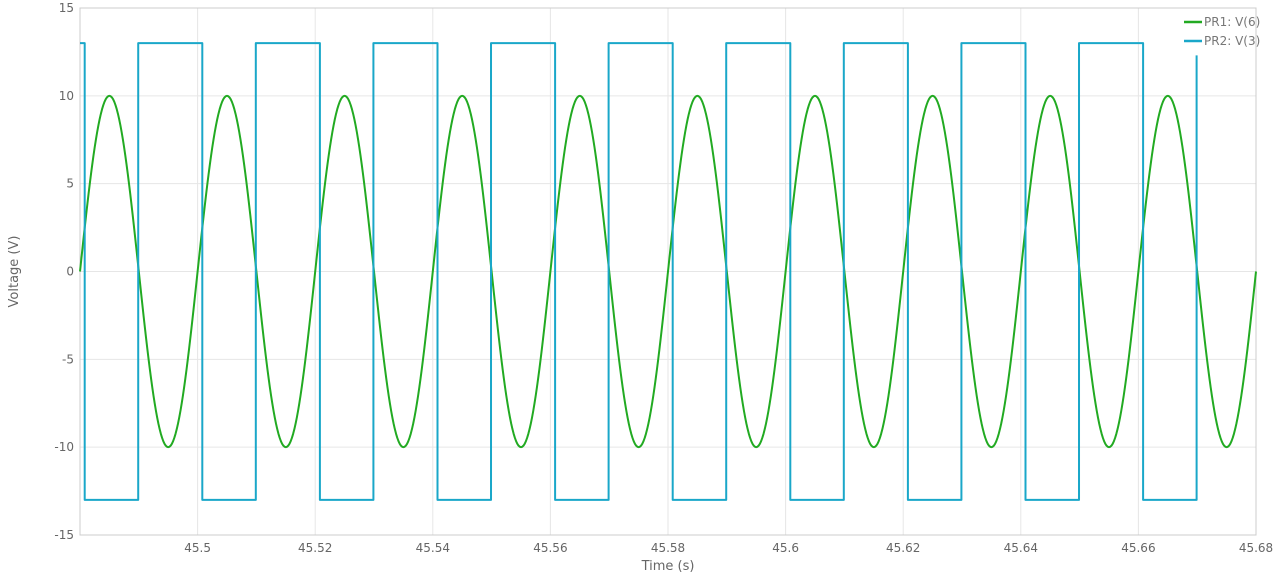 The image size is (1284, 576). What do you see at coordinates (64, 447) in the screenshot?
I see `y-tick-label: -10` at bounding box center [64, 447].